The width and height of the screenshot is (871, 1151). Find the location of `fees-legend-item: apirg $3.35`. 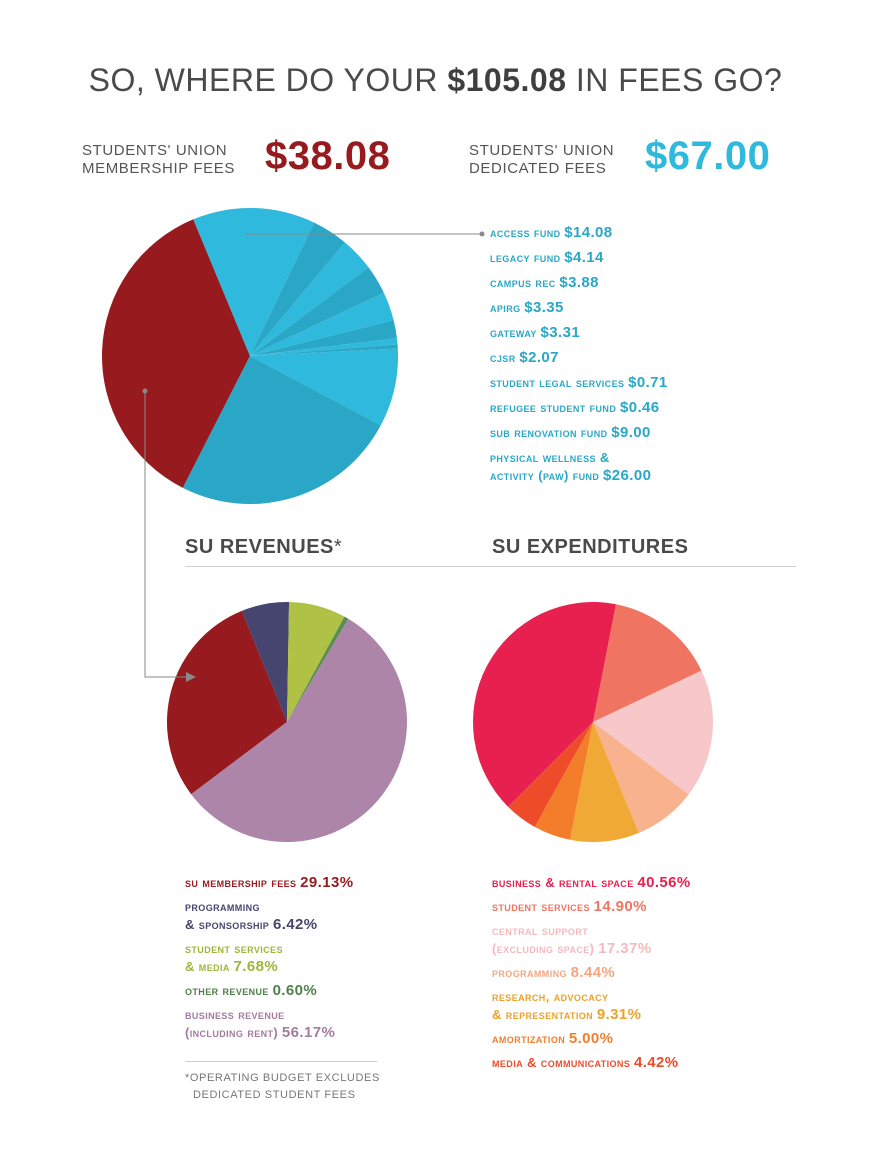

fees-legend-item: apirg $3.35 is located at coordinates (579, 308).